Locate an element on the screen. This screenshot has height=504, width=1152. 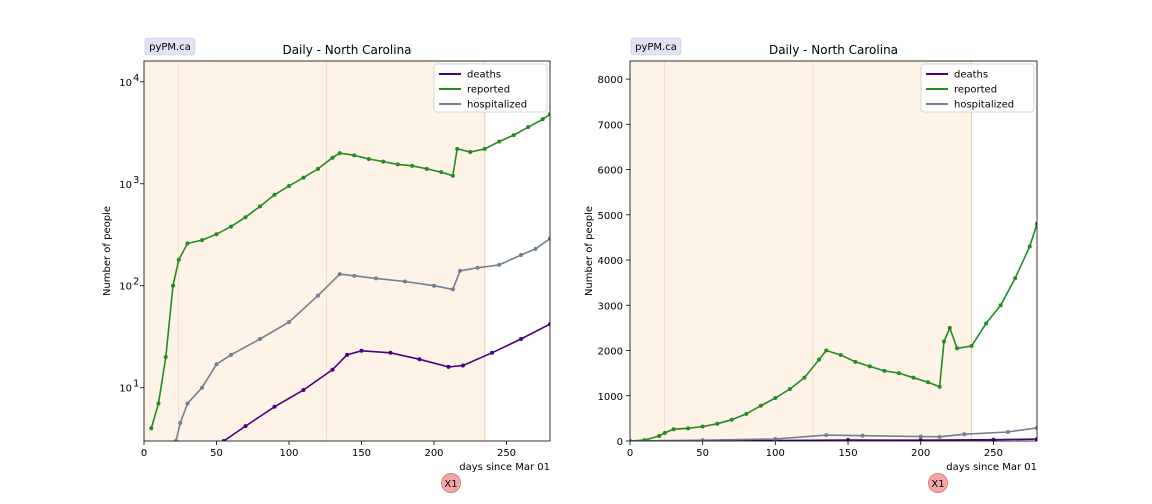
x1-button-right-label: X1 is located at coordinates (937, 484).